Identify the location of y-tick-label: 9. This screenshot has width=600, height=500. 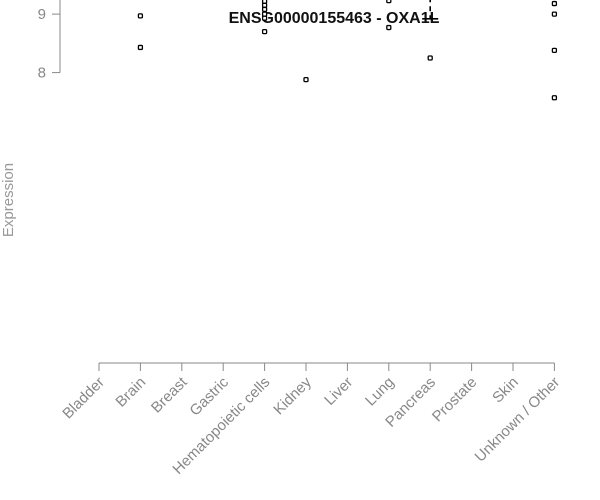
(42, 14).